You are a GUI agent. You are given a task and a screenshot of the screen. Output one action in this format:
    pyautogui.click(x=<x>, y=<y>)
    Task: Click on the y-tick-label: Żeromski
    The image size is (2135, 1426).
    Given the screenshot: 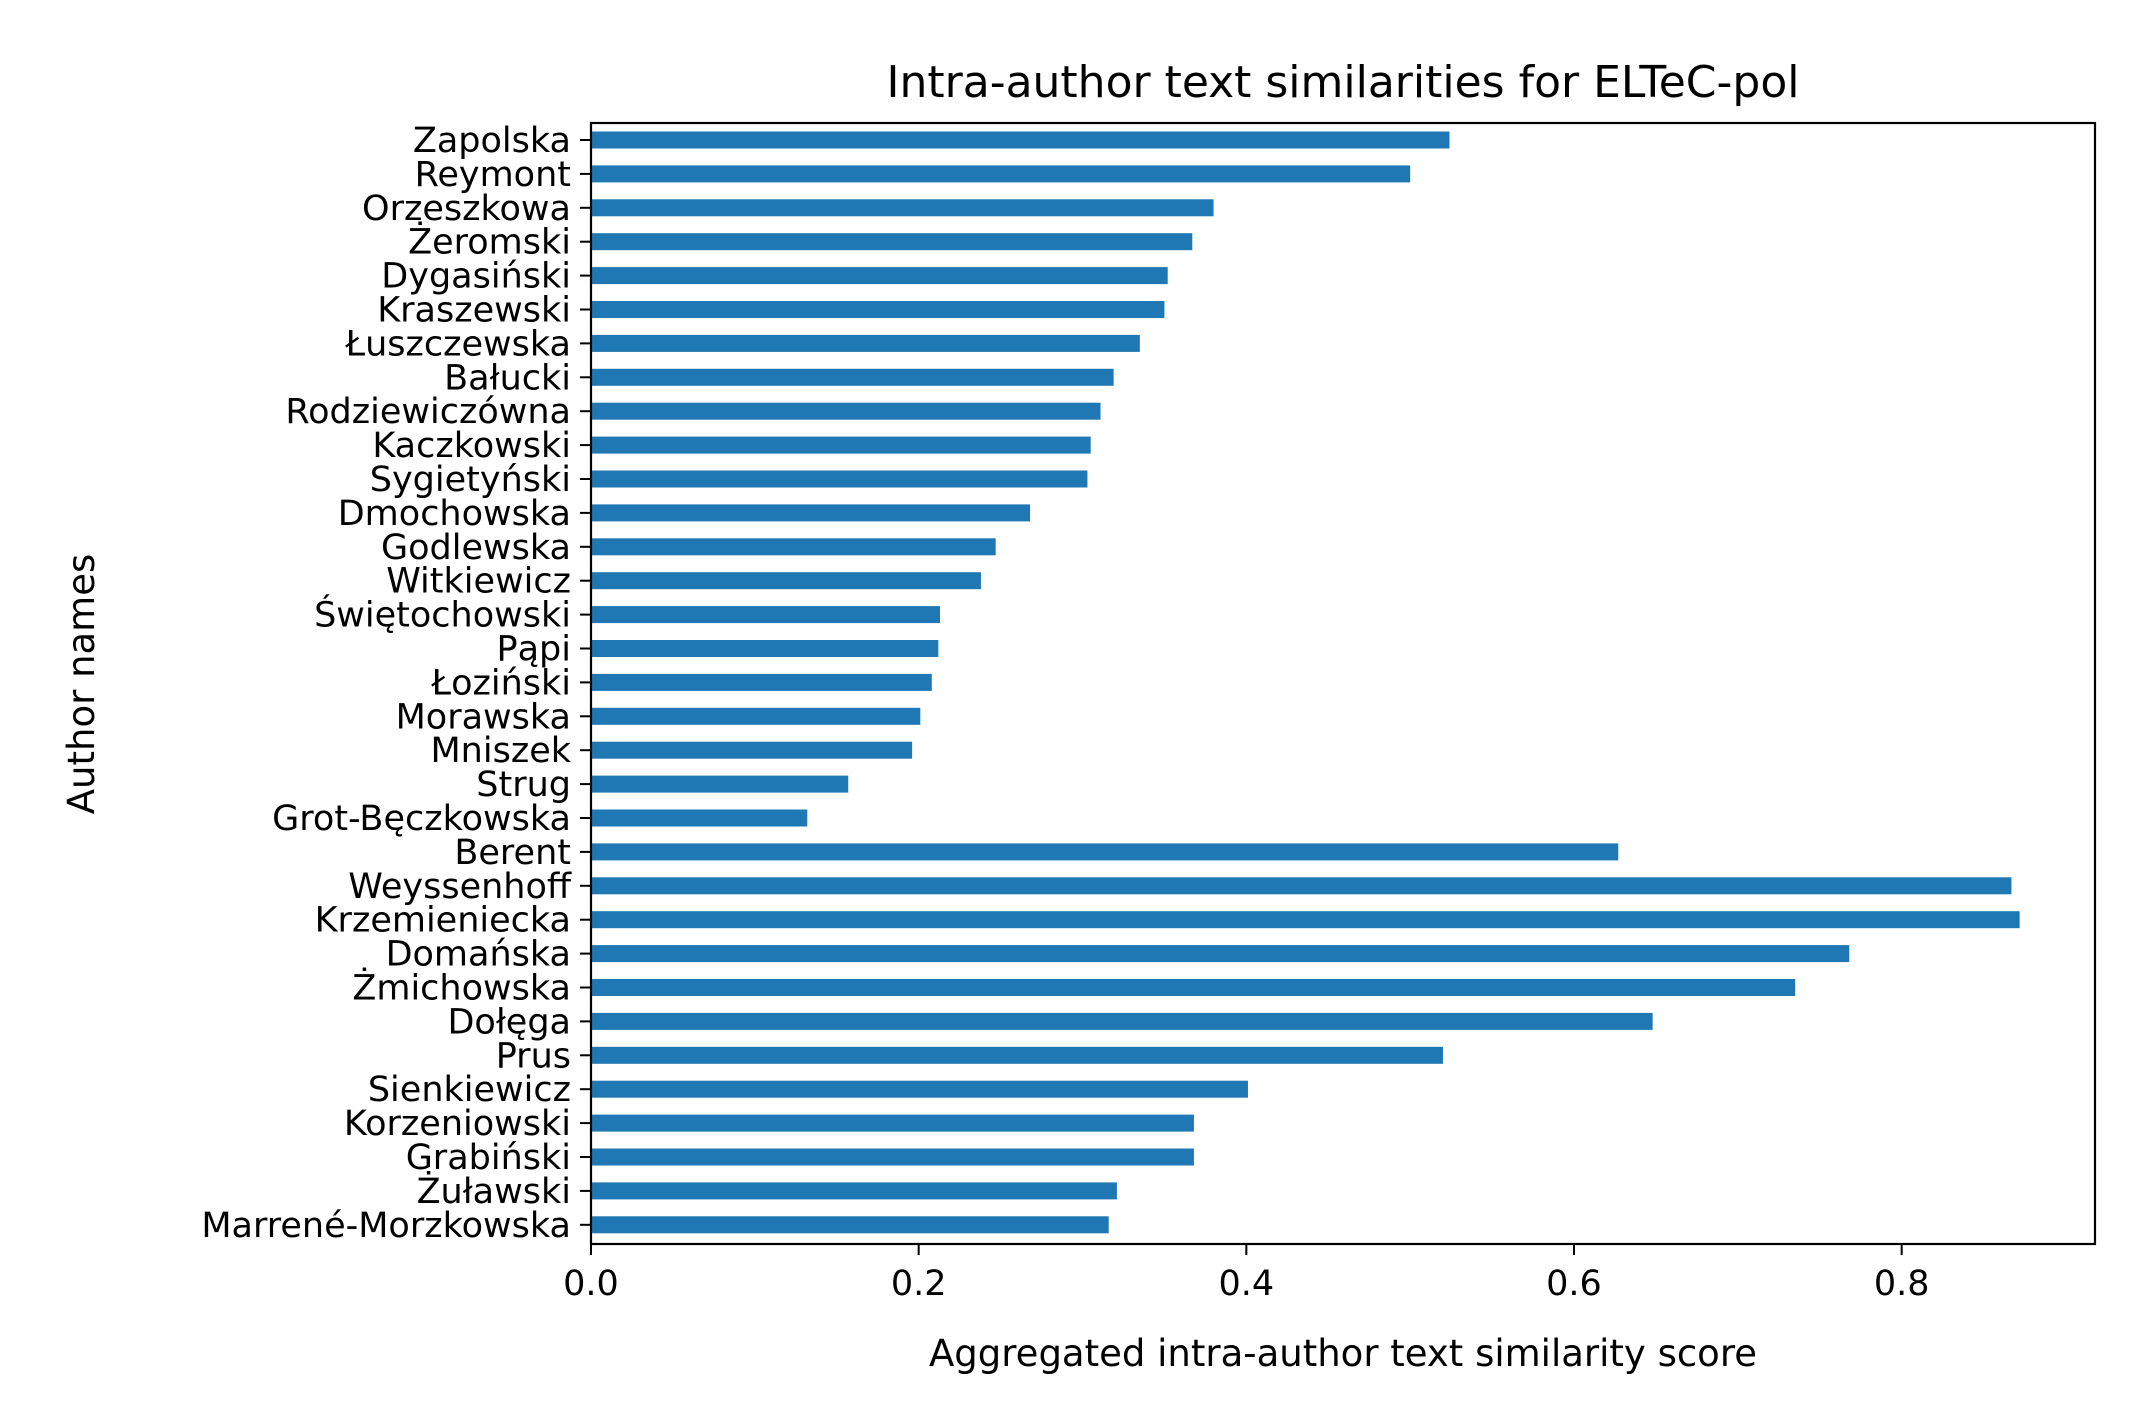 What is the action you would take?
    pyautogui.click(x=489, y=242)
    